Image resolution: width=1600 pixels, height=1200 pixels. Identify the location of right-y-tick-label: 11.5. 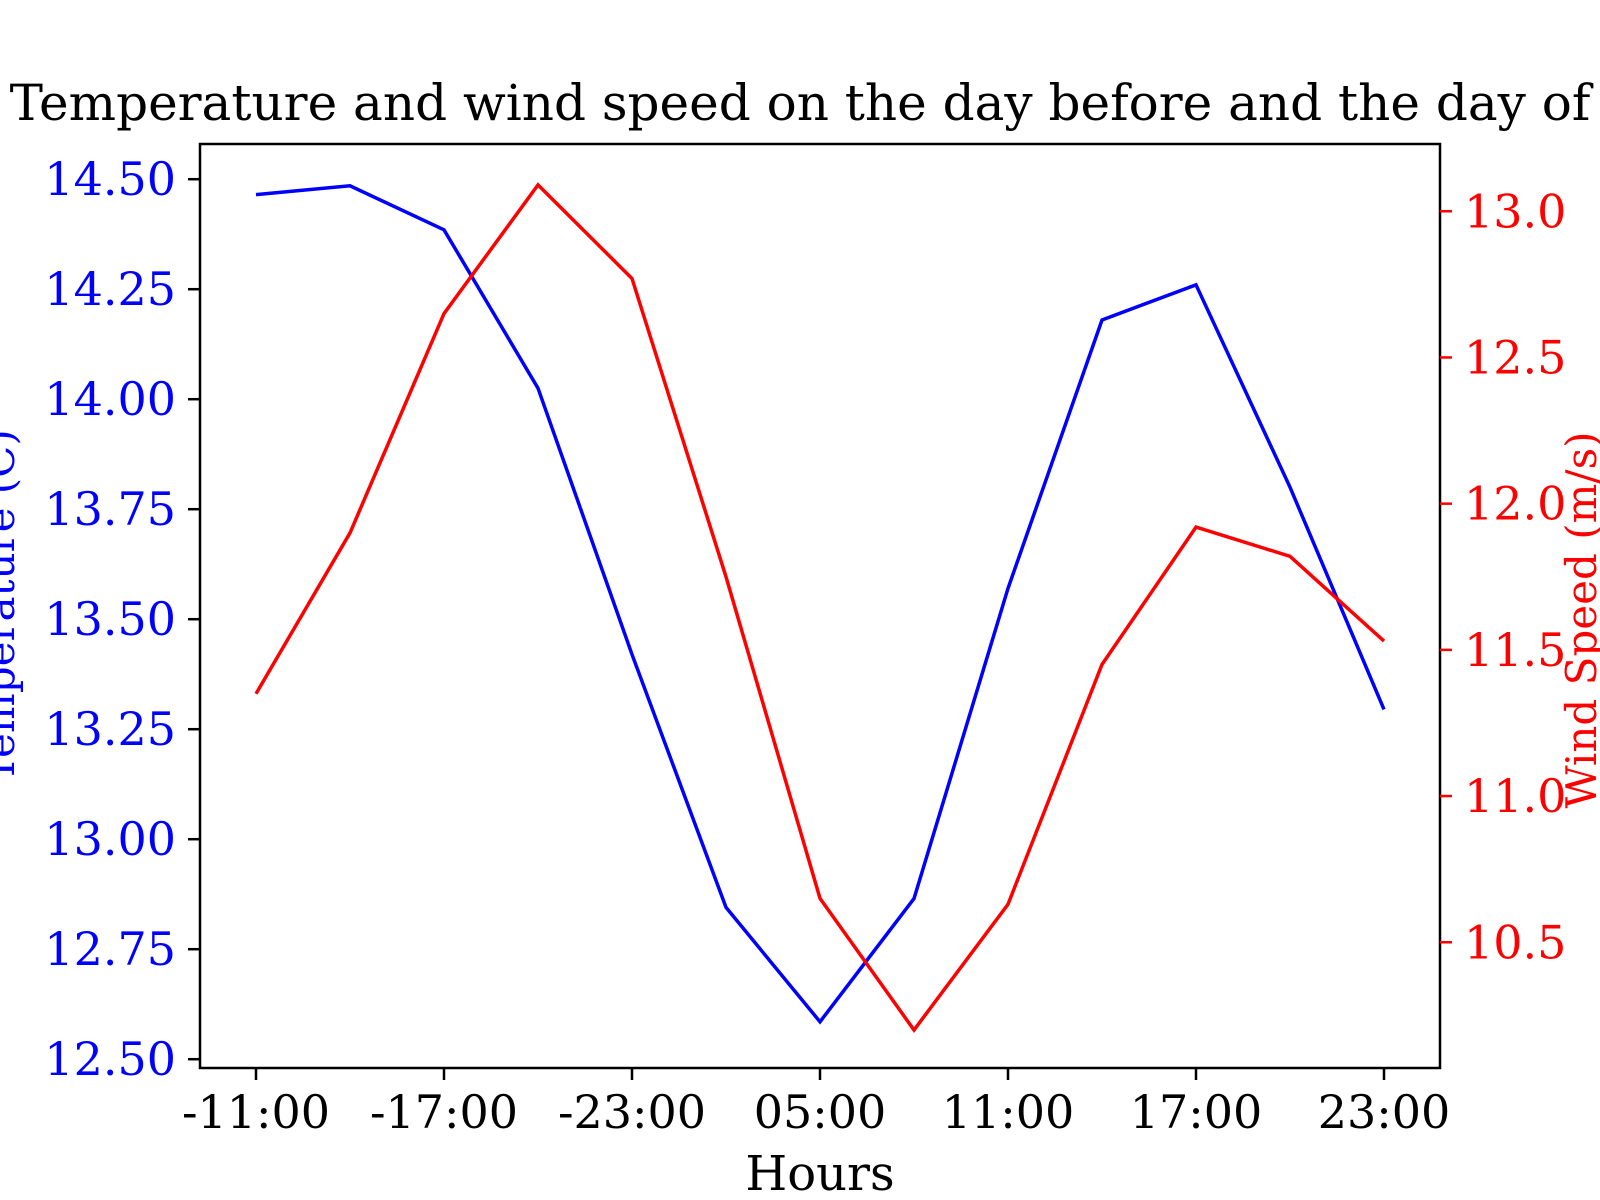
(1515, 650).